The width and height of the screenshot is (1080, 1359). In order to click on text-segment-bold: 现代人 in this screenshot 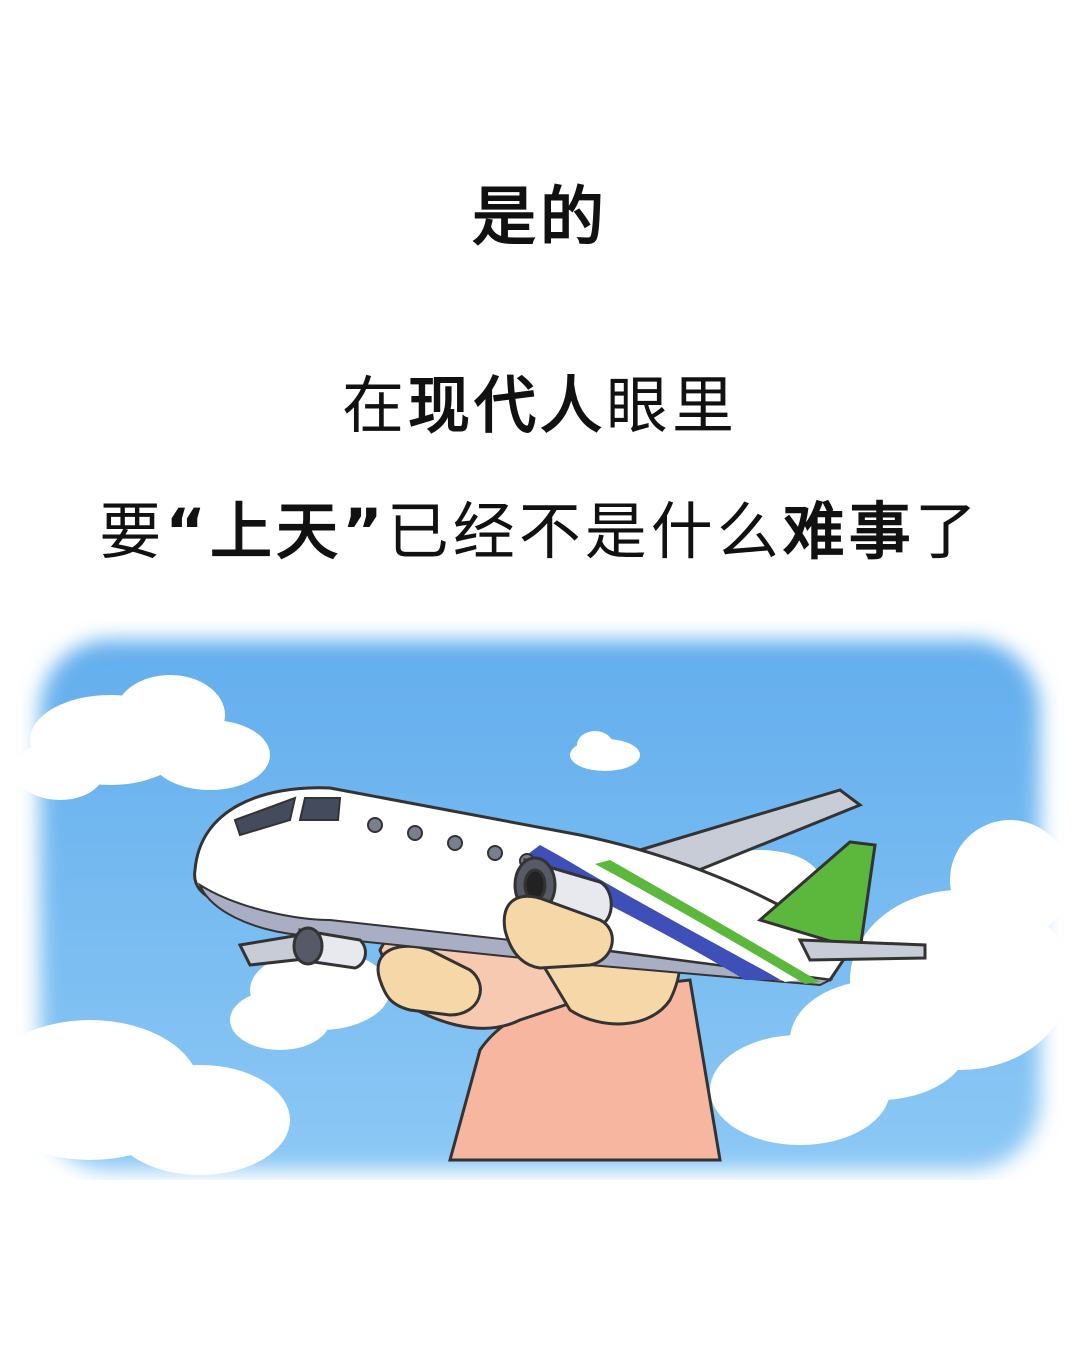, I will do `click(506, 405)`.